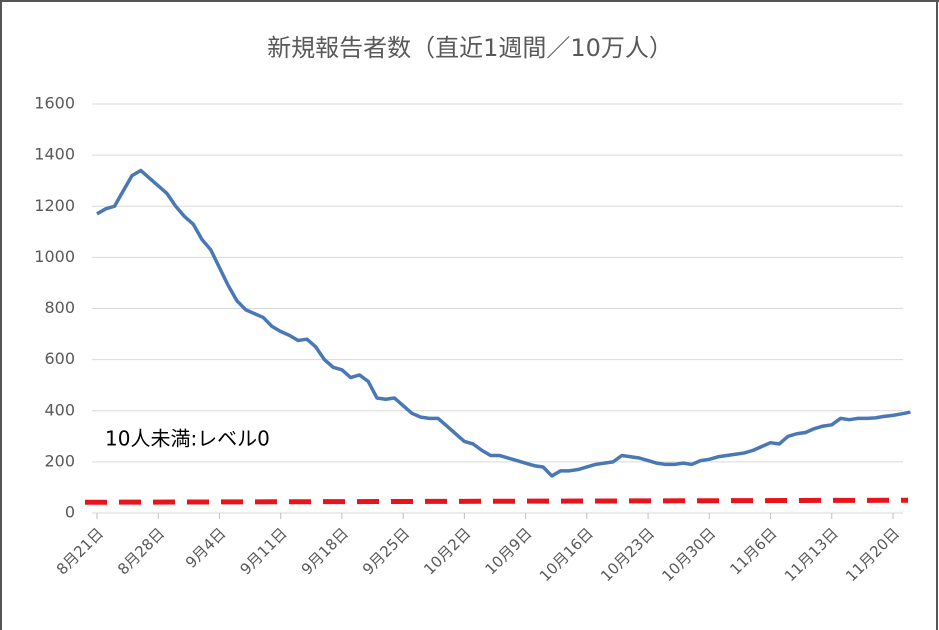  Describe the element at coordinates (54, 205) in the screenshot. I see `y-tick-label: 1200` at that location.